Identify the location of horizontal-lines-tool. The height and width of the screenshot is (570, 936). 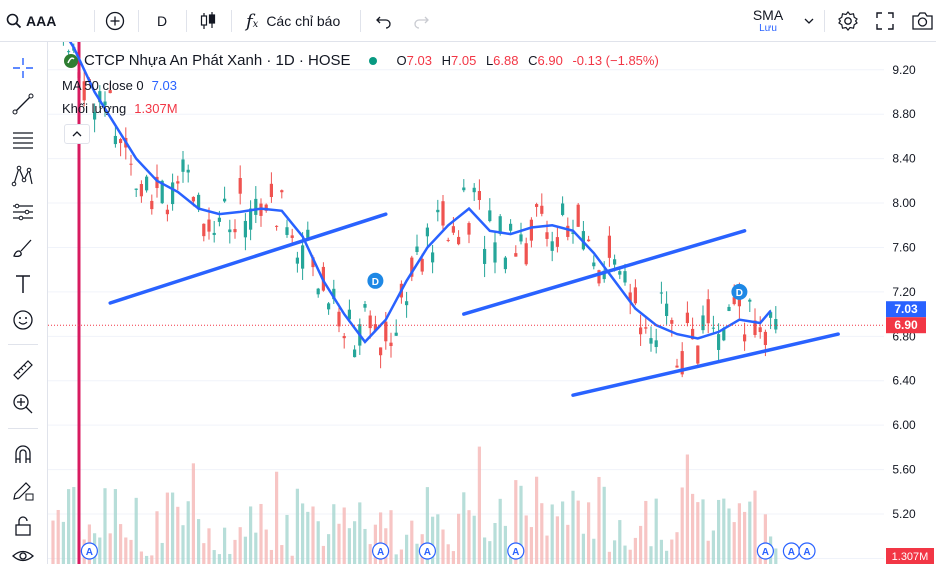
(23, 140).